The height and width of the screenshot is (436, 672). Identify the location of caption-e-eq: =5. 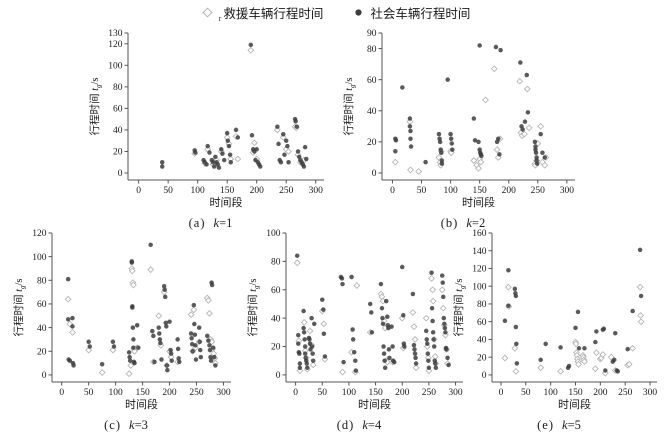
(574, 425).